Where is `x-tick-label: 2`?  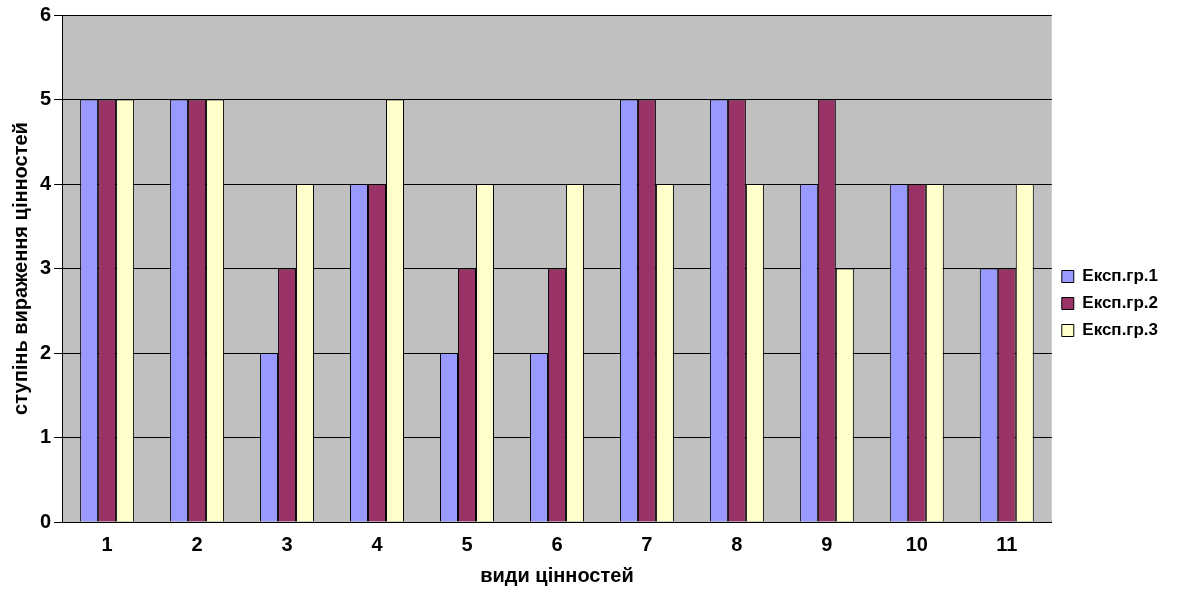 x-tick-label: 2 is located at coordinates (197, 543).